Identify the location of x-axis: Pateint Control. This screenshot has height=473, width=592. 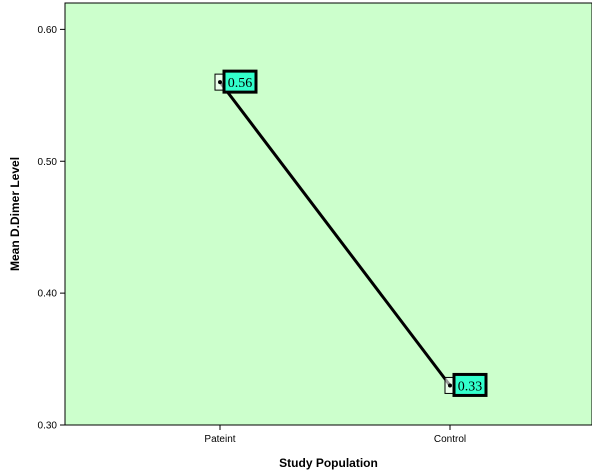
(335, 435).